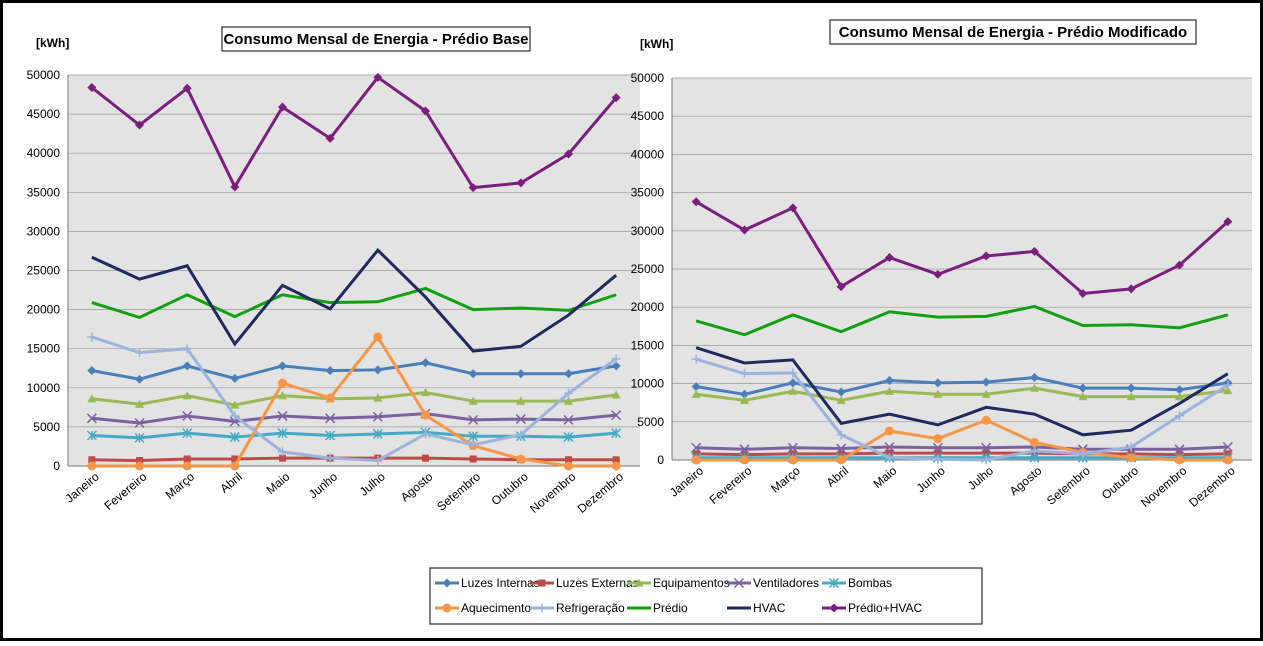 This screenshot has height=646, width=1263. What do you see at coordinates (44, 192) in the screenshot?
I see `y-tick-label: 35000` at bounding box center [44, 192].